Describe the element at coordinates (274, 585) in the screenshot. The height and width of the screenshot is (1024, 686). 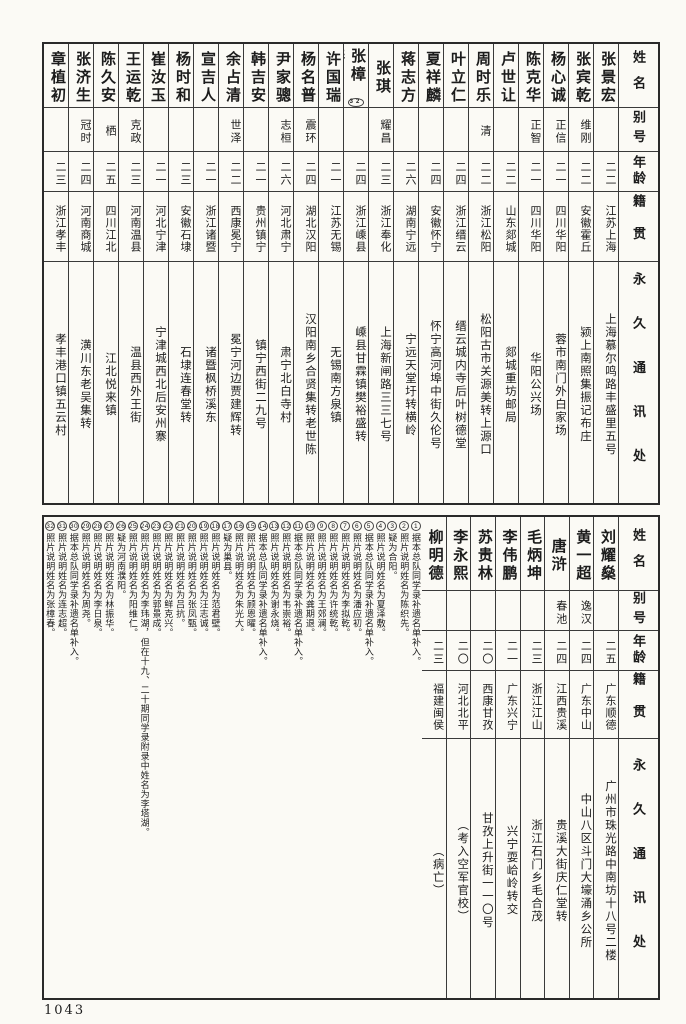
I see `footnote-text: 照片说明姓名为谢永烧。` at that location.